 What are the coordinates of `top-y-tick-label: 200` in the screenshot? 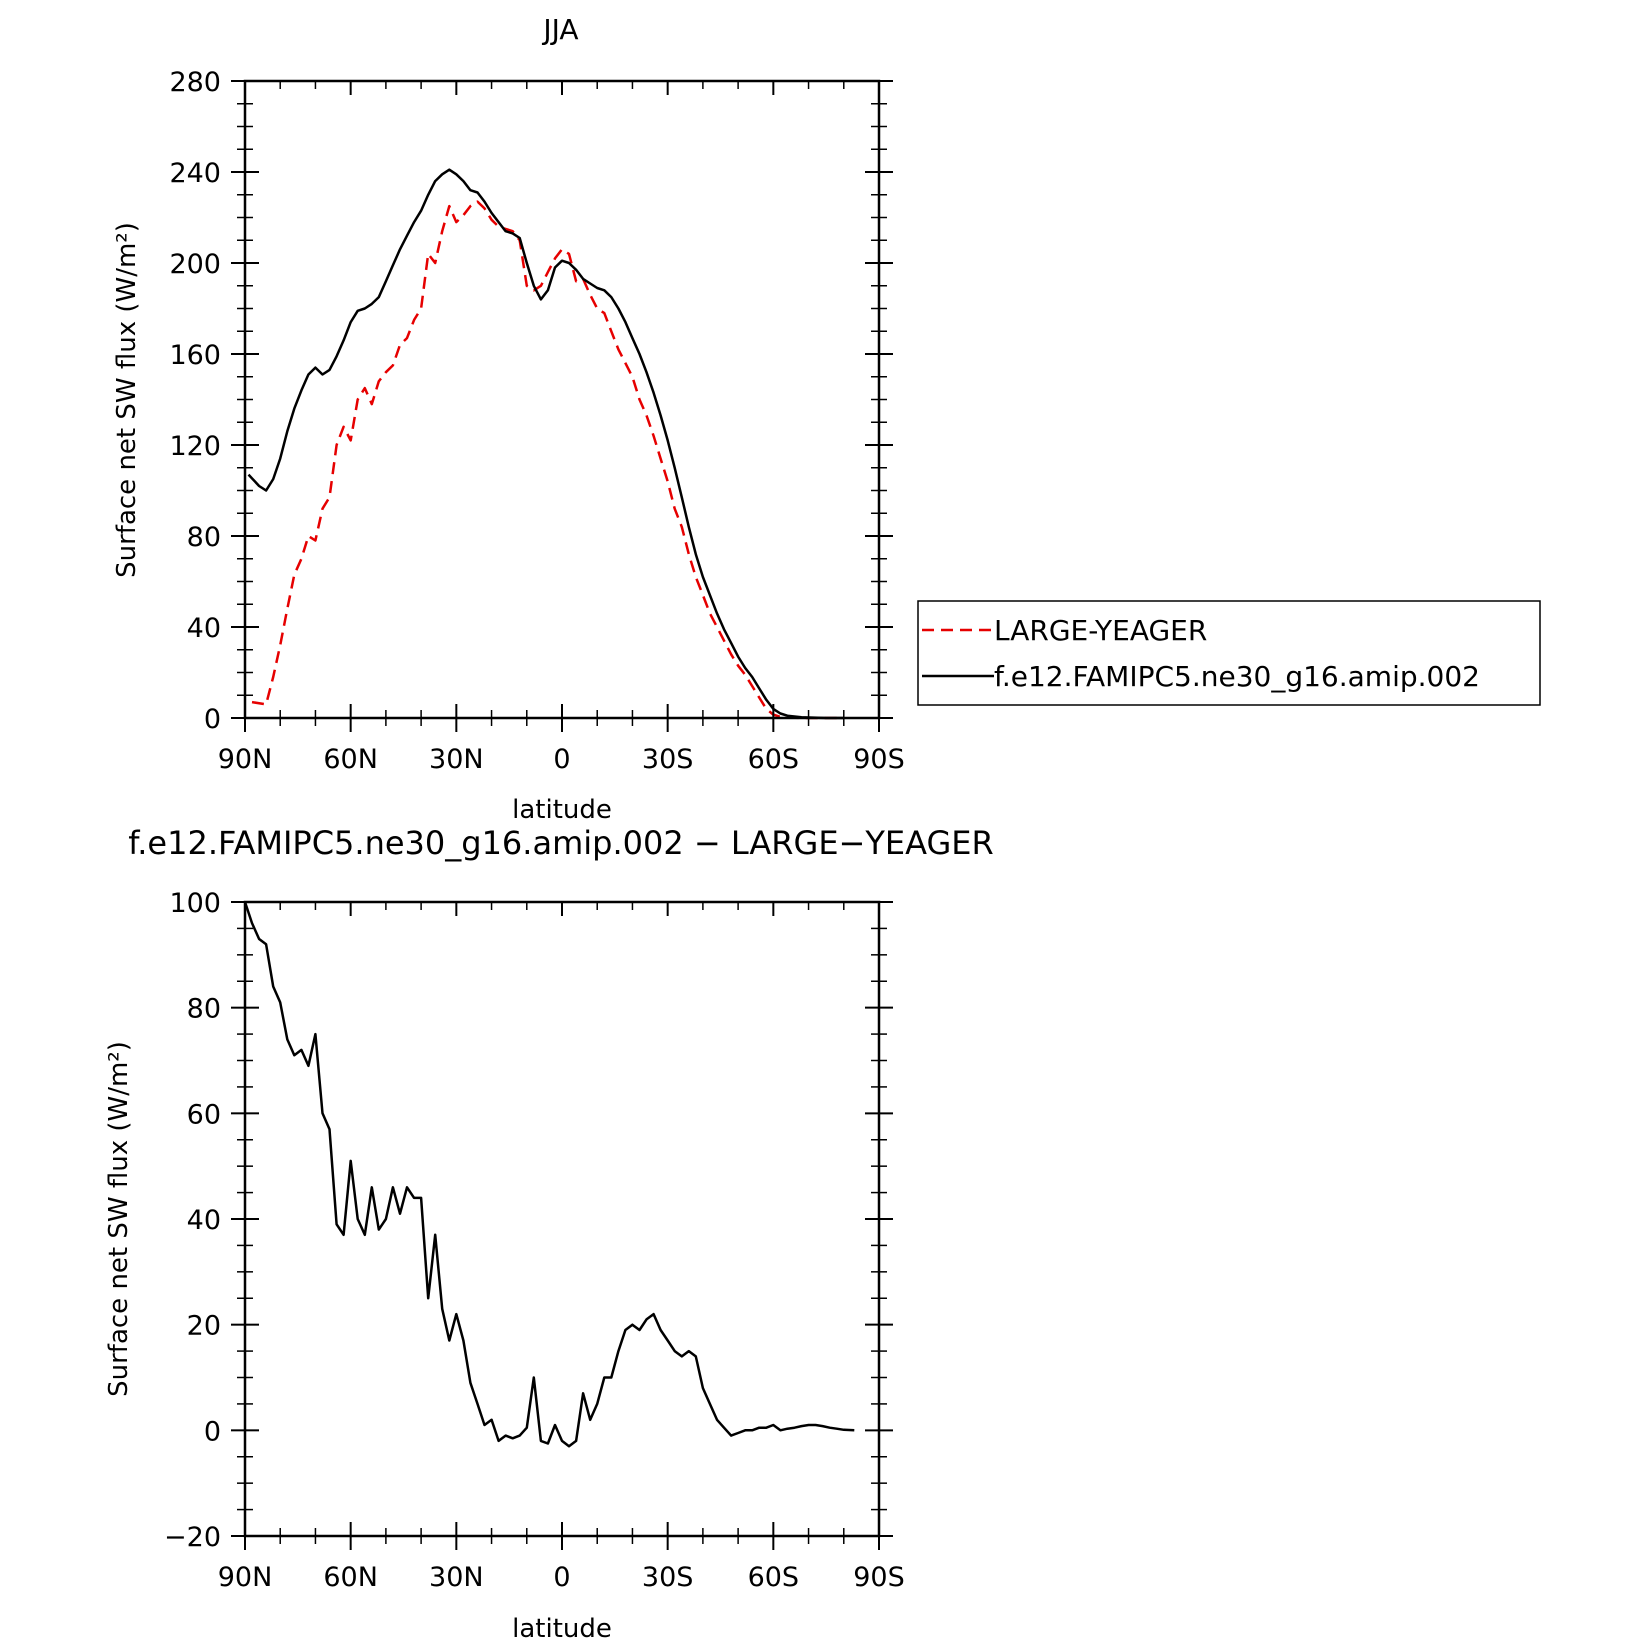 It's located at (195, 264).